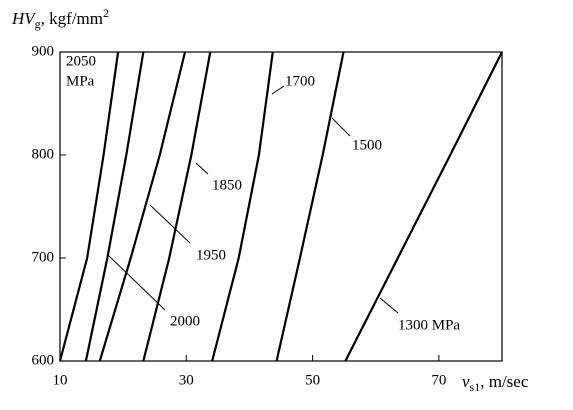  Describe the element at coordinates (106, 13) in the screenshot. I see `y-label-sup: 2` at that location.